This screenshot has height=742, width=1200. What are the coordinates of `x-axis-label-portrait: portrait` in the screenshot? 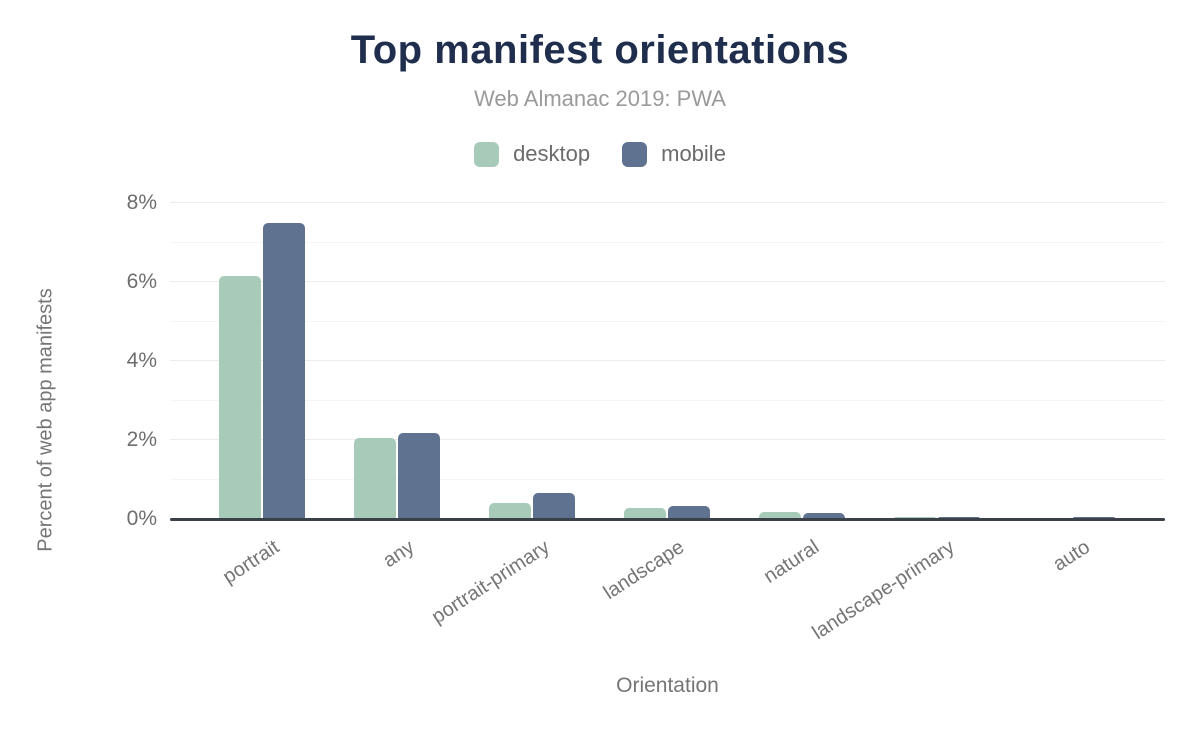 It's located at (251, 562).